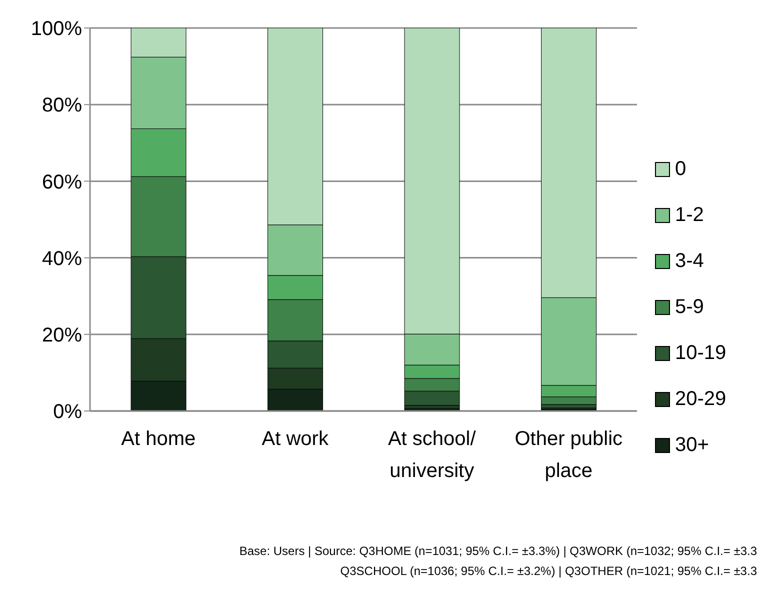  What do you see at coordinates (700, 399) in the screenshot?
I see `legend-label: 20-29` at bounding box center [700, 399].